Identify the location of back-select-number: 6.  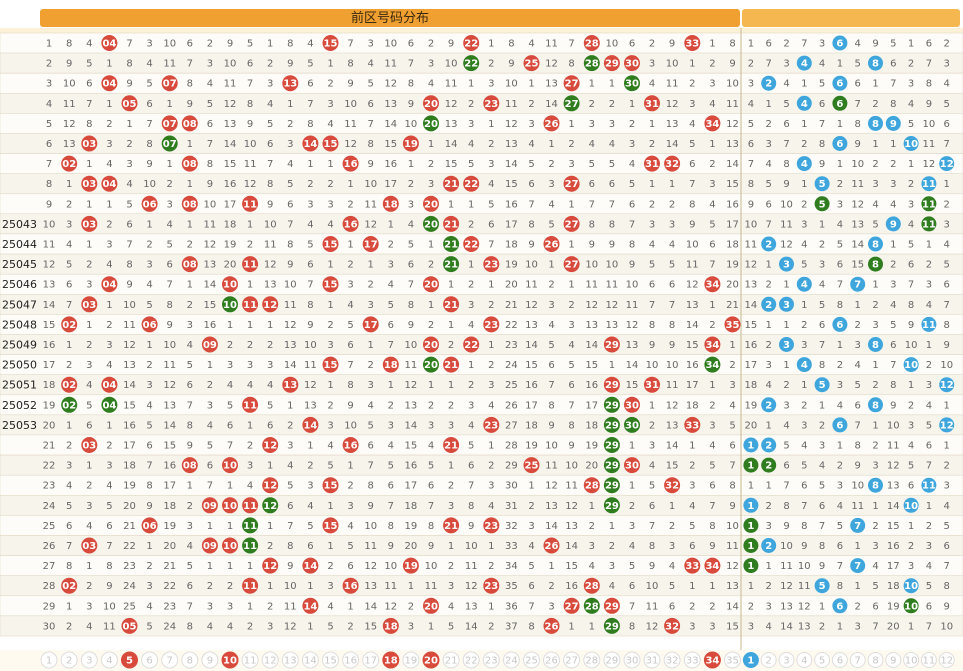
(840, 661).